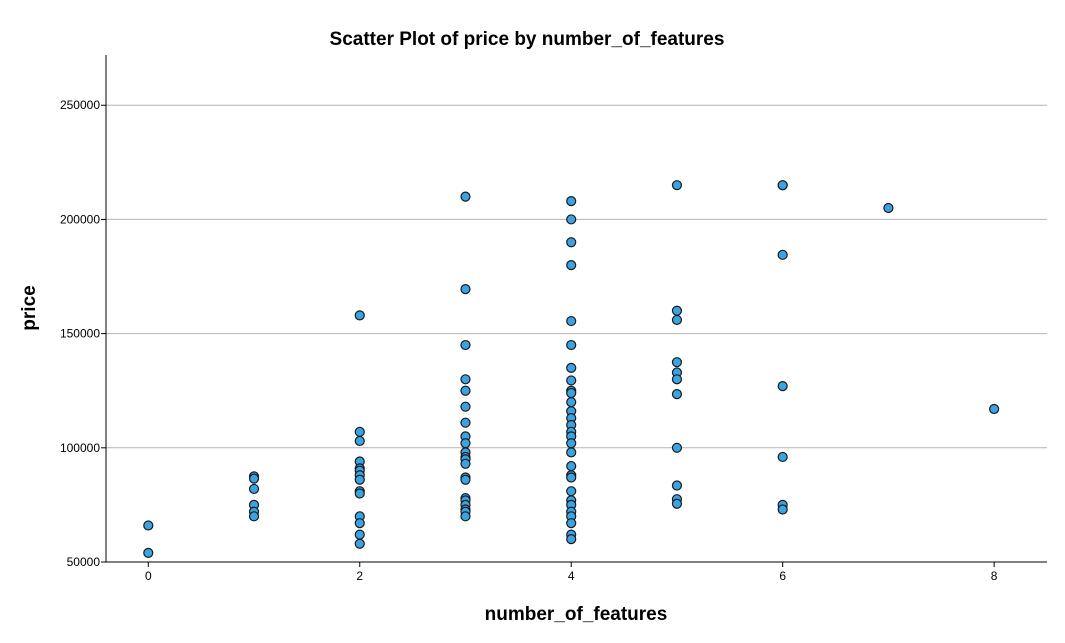 The width and height of the screenshot is (1065, 643). Describe the element at coordinates (80, 105) in the screenshot. I see `y-tick-label: 250000` at that location.